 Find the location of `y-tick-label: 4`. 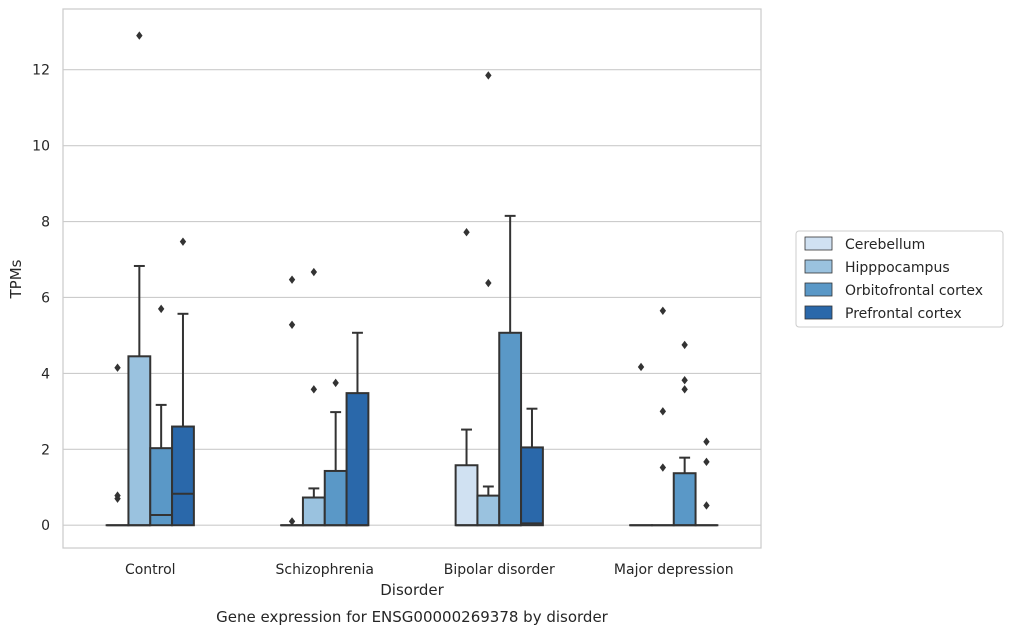

y-tick-label: 4 is located at coordinates (45, 374).